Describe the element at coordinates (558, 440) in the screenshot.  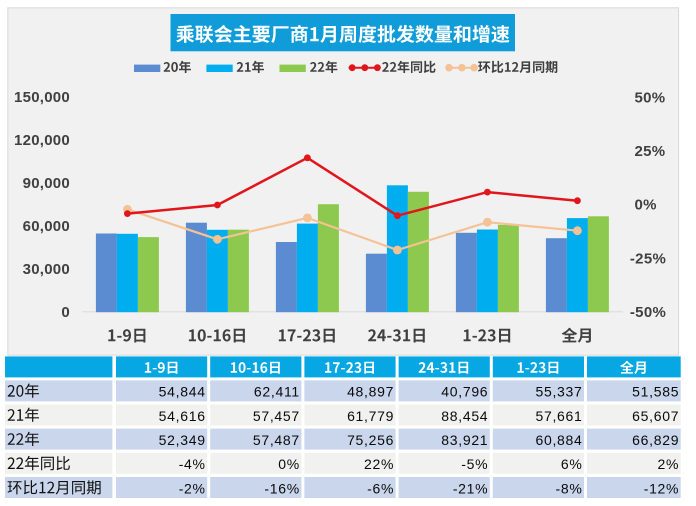
I see `svg-text: 60,884` at that location.